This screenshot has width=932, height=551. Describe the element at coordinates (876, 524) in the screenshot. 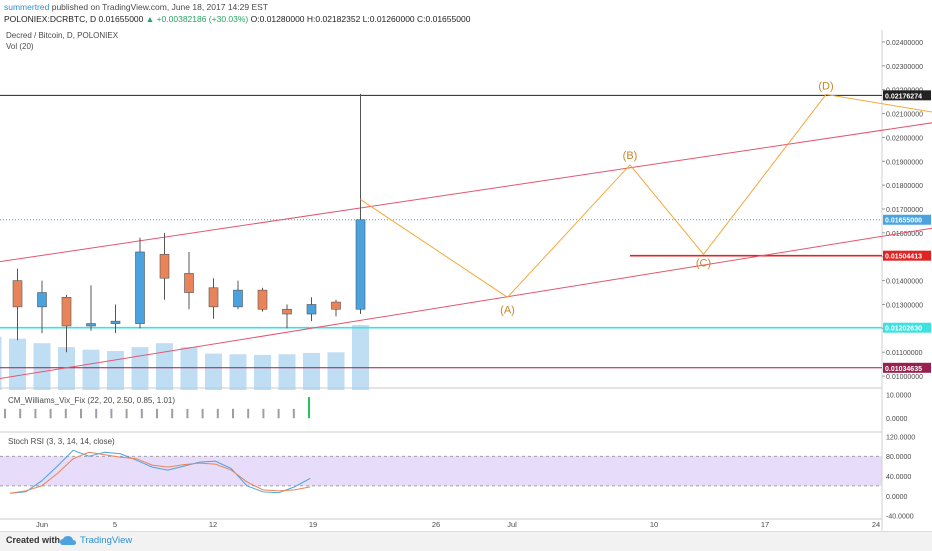

I see `x-axis-label: 24` at that location.